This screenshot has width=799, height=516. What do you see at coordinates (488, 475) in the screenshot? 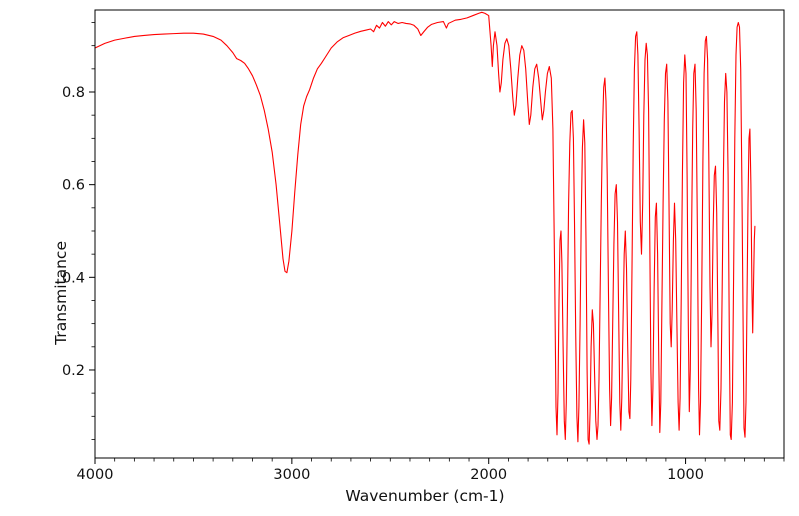
I see `x-tick-label: 2000` at bounding box center [488, 475].